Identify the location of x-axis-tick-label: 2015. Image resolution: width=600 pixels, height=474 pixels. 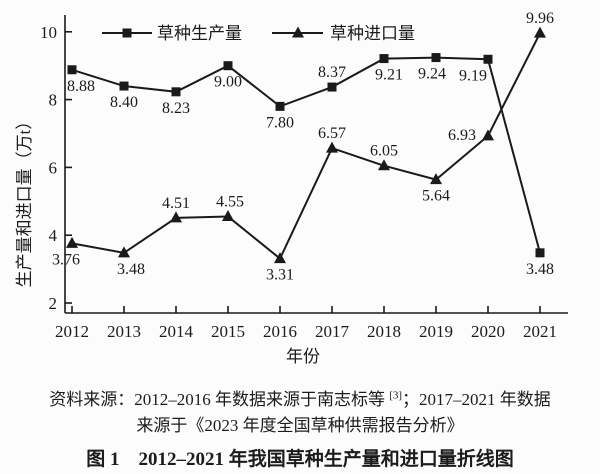
(228, 331).